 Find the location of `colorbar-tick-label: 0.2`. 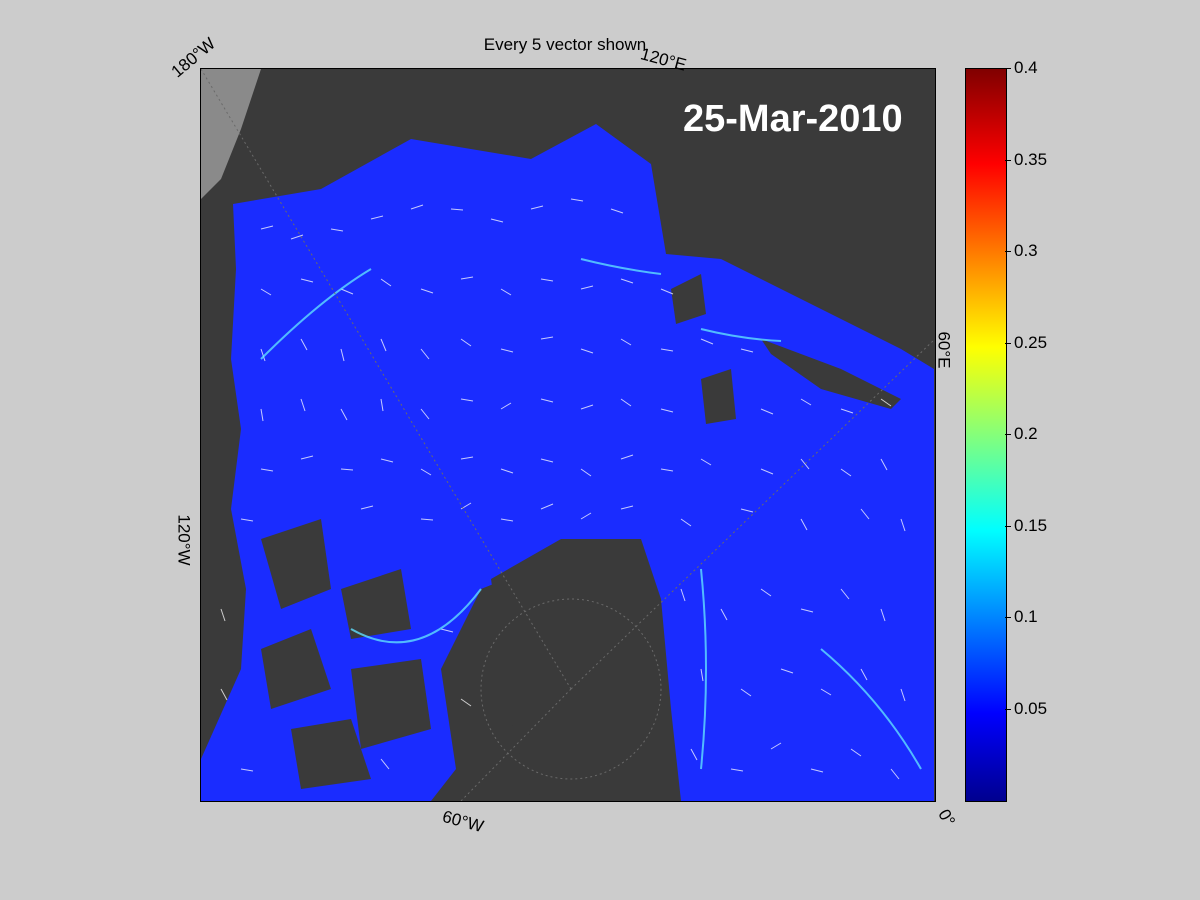

colorbar-tick-label: 0.2 is located at coordinates (1026, 433).